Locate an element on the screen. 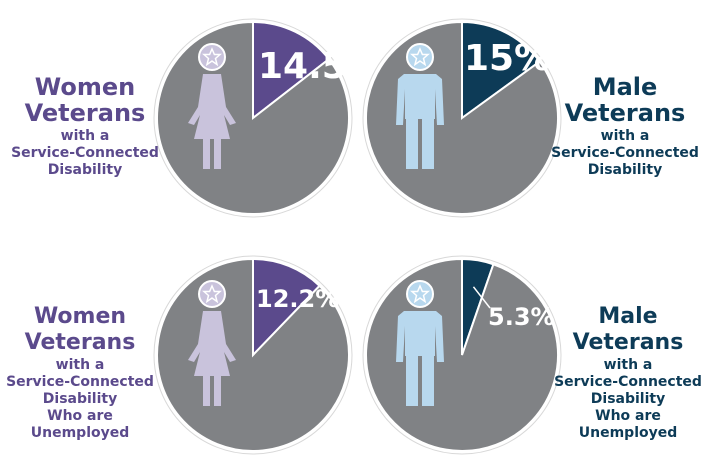 Image resolution: width=708 pixels, height=462 pixels. value-label: 12.2% is located at coordinates (297, 299).